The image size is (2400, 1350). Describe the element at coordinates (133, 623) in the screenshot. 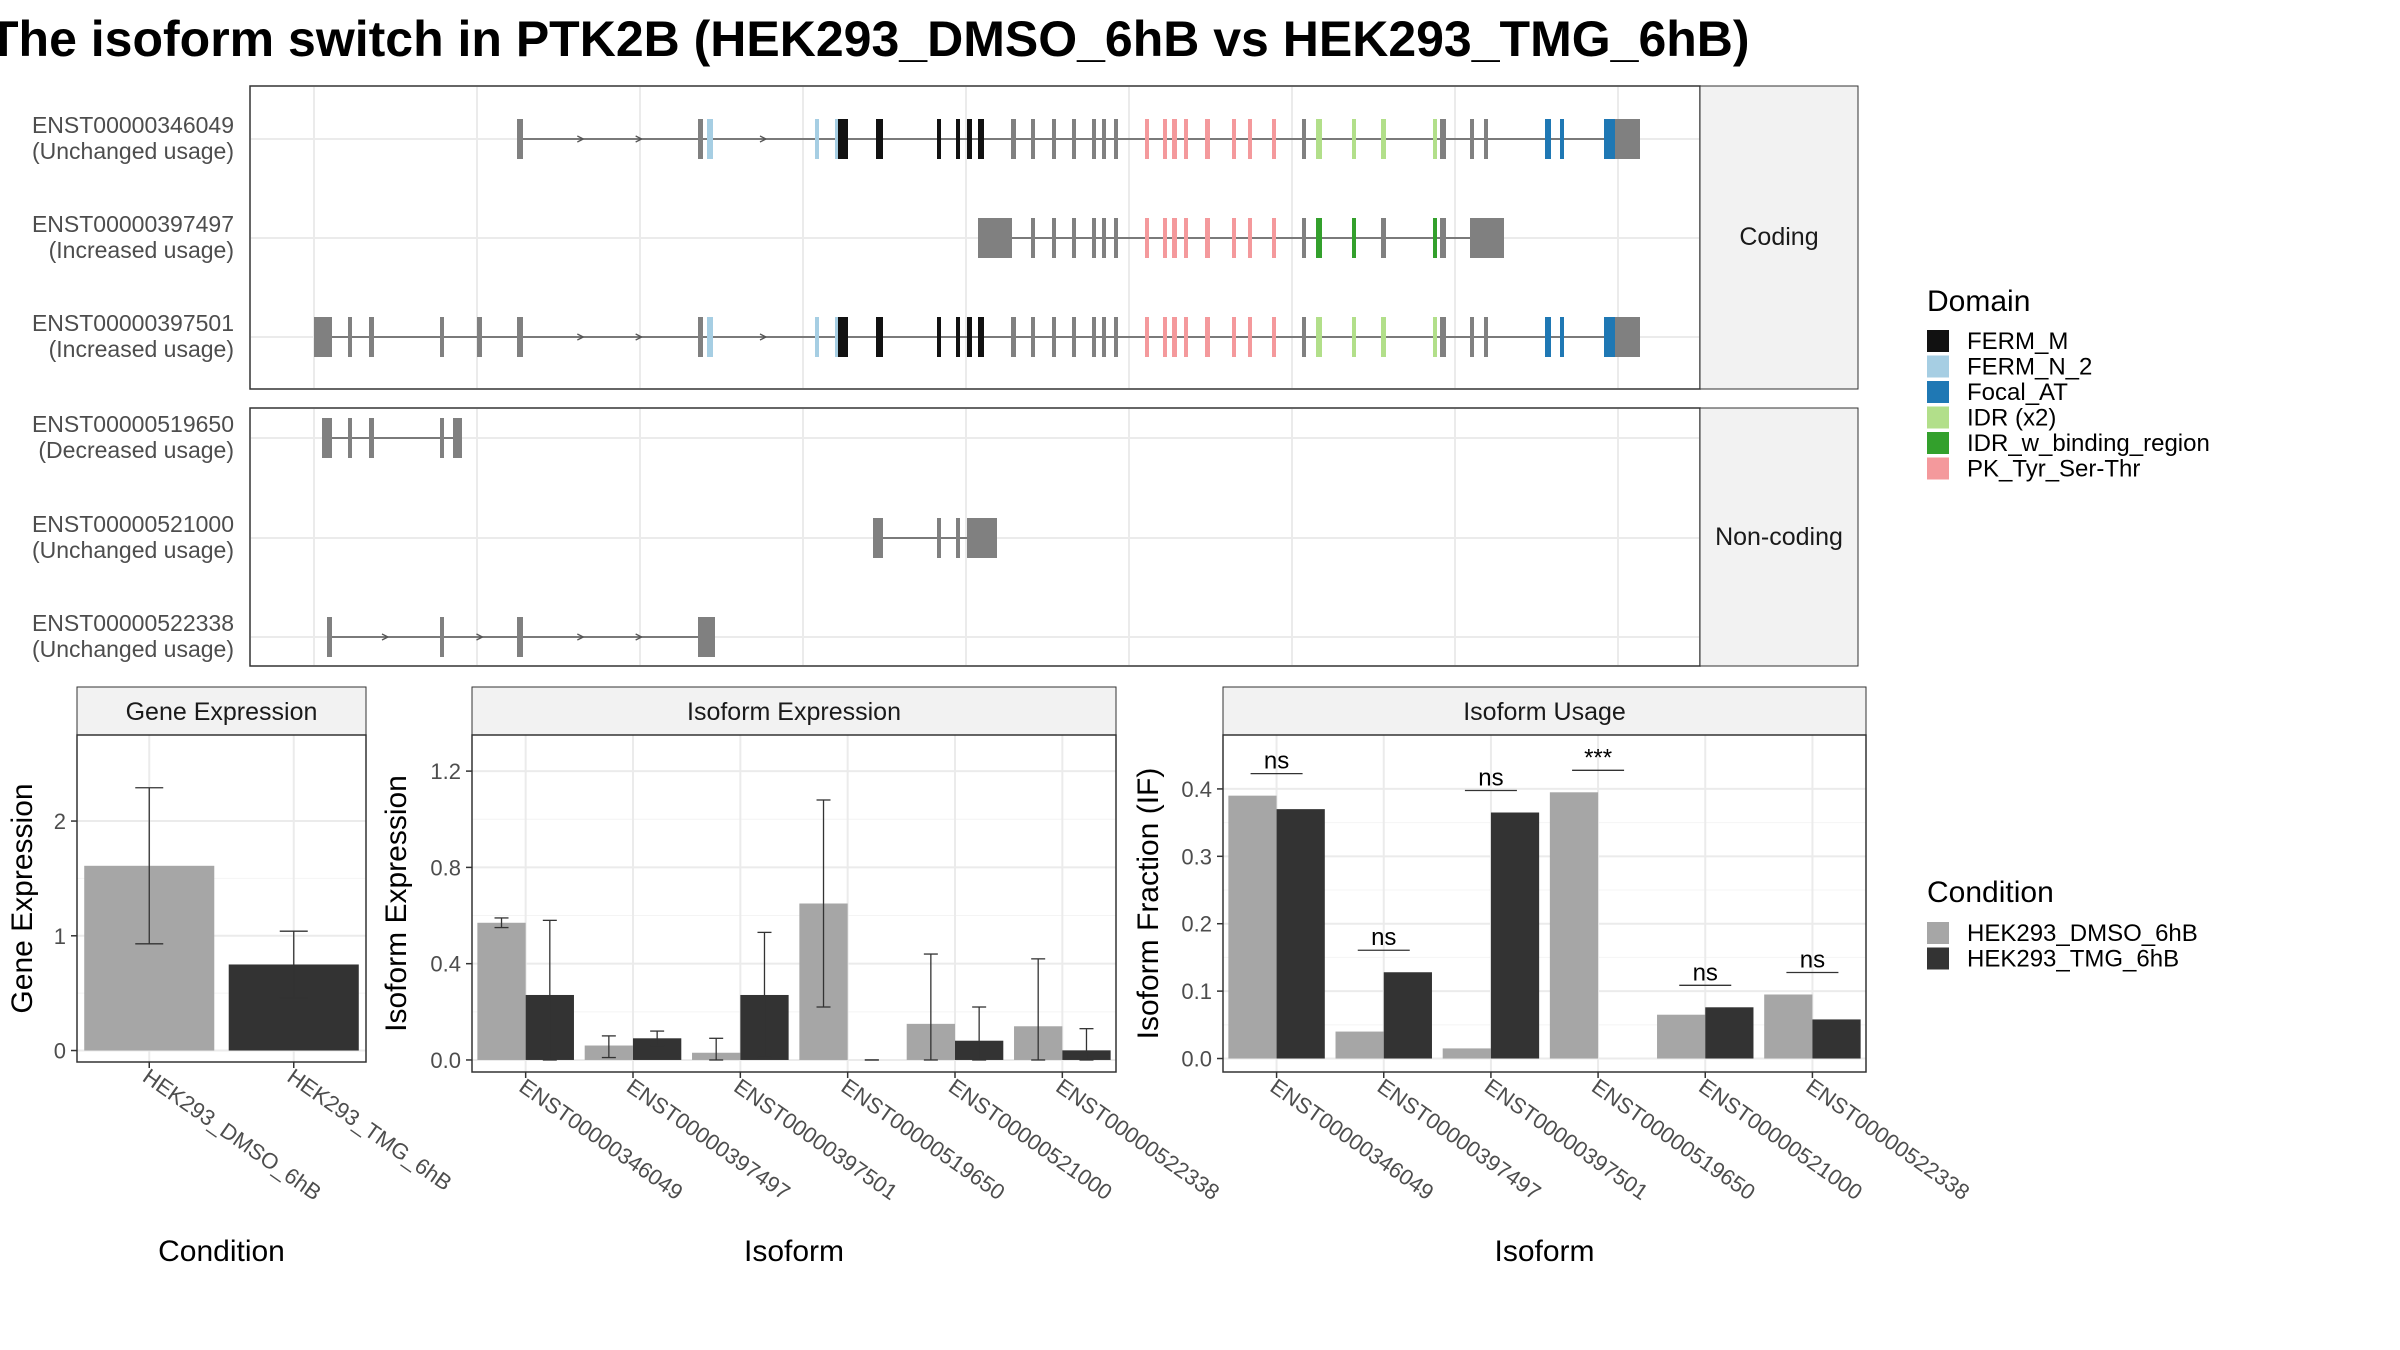

I see `transcript-id-label: ENST00000522338` at that location.